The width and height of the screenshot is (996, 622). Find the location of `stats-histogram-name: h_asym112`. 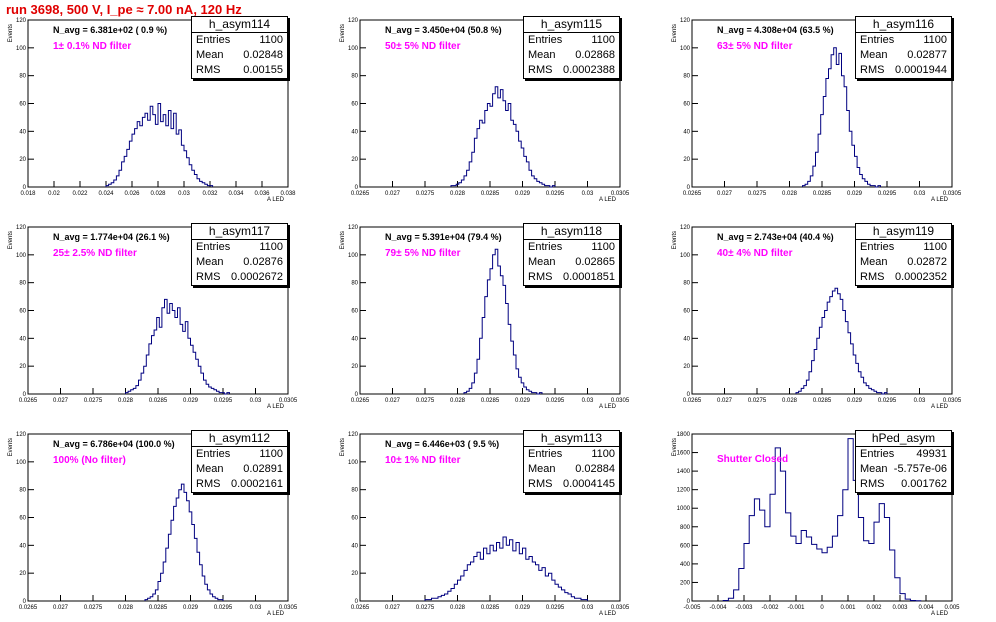

stats-histogram-name: h_asym112 is located at coordinates (239, 439).